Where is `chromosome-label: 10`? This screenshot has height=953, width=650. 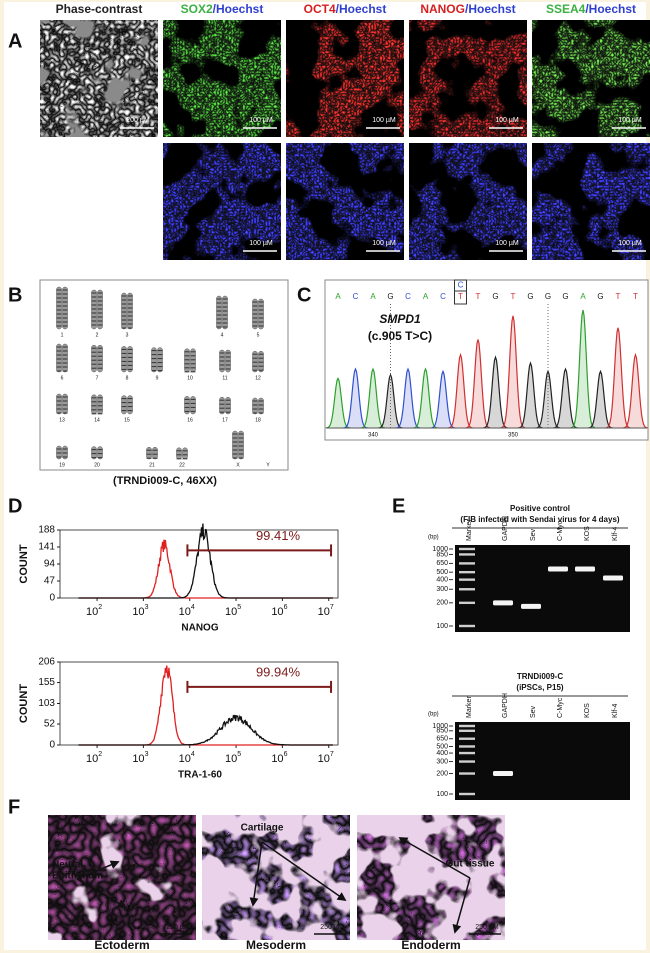
chromosome-label: 10 is located at coordinates (190, 378).